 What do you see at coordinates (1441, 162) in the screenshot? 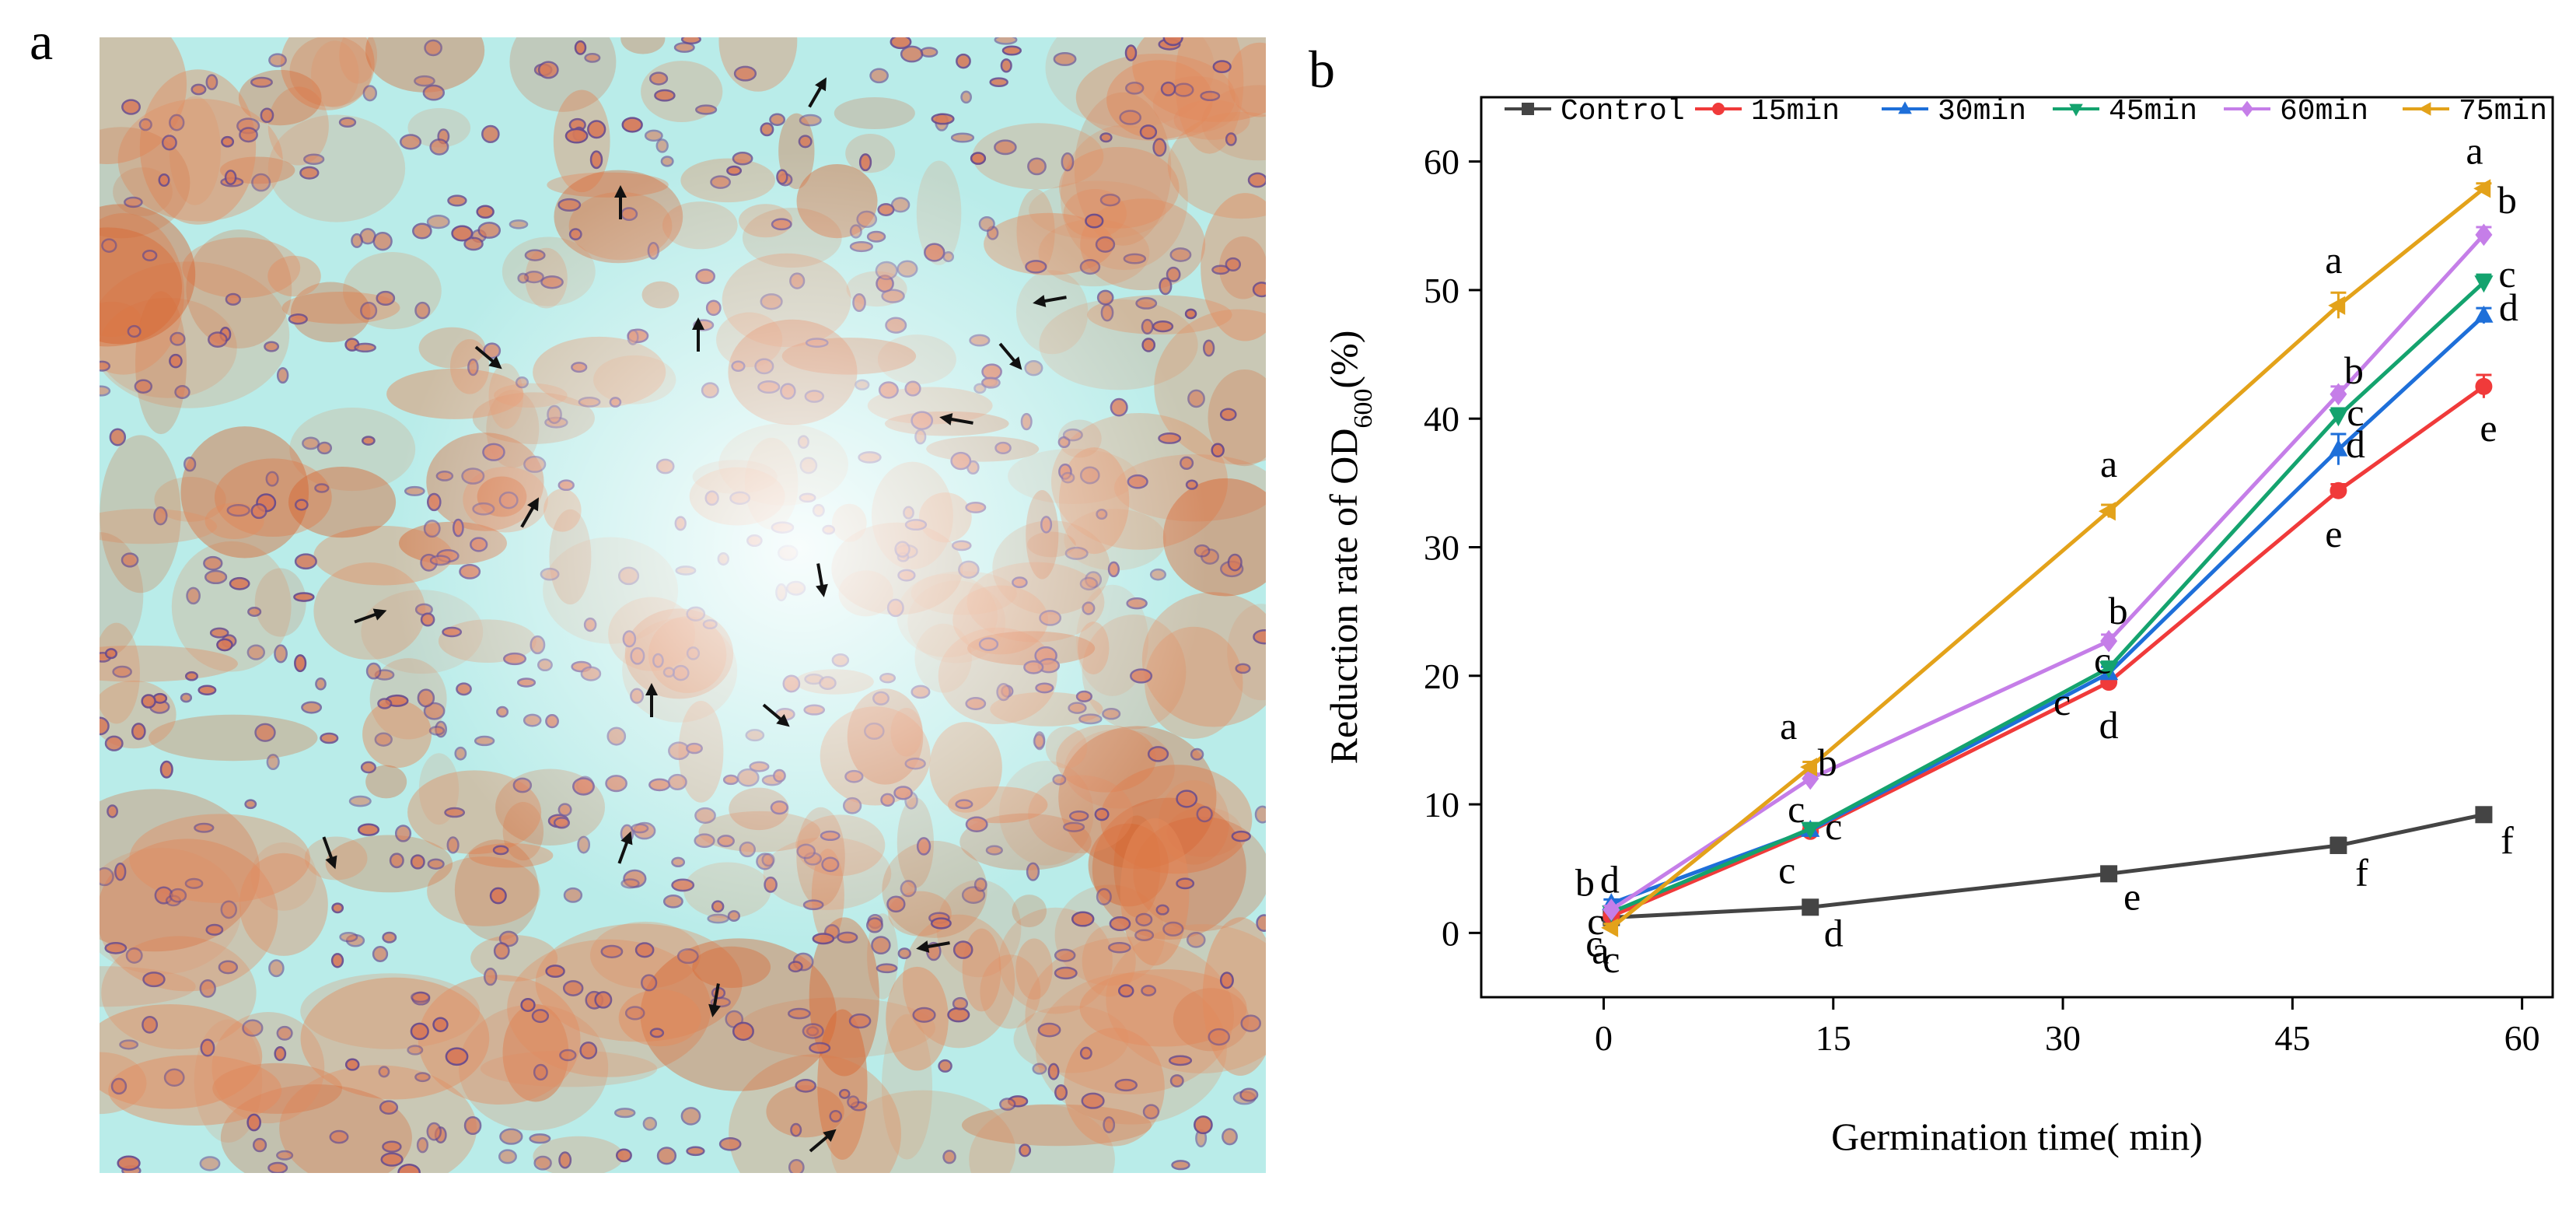
I see `y-tick-label: 60` at bounding box center [1441, 162].